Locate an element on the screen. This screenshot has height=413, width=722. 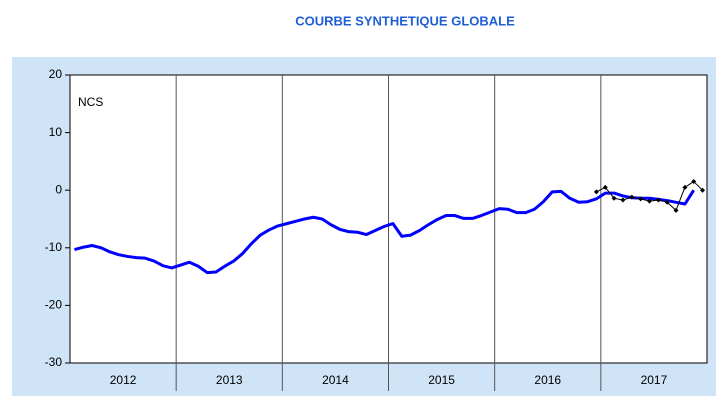
x-category-label: 2013 is located at coordinates (229, 380).